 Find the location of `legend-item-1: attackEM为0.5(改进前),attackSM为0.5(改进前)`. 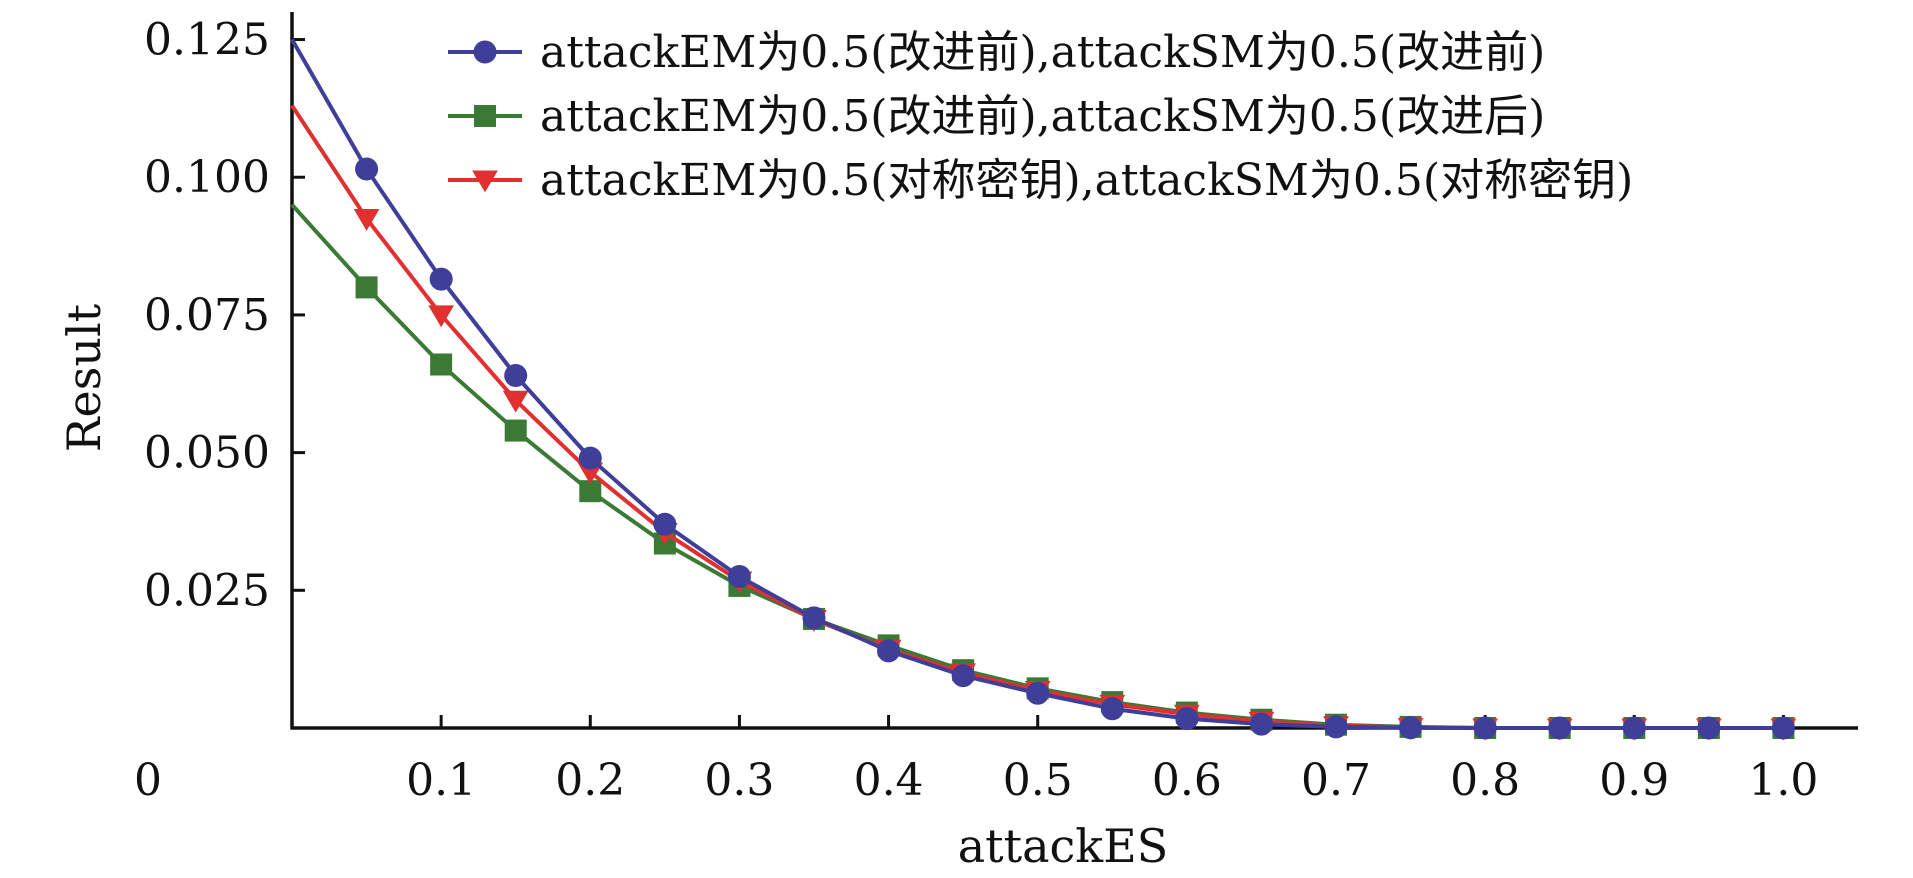

legend-item-1: attackEM为0.5(改进前),attackSM为0.5(改进前) is located at coordinates (996, 52).